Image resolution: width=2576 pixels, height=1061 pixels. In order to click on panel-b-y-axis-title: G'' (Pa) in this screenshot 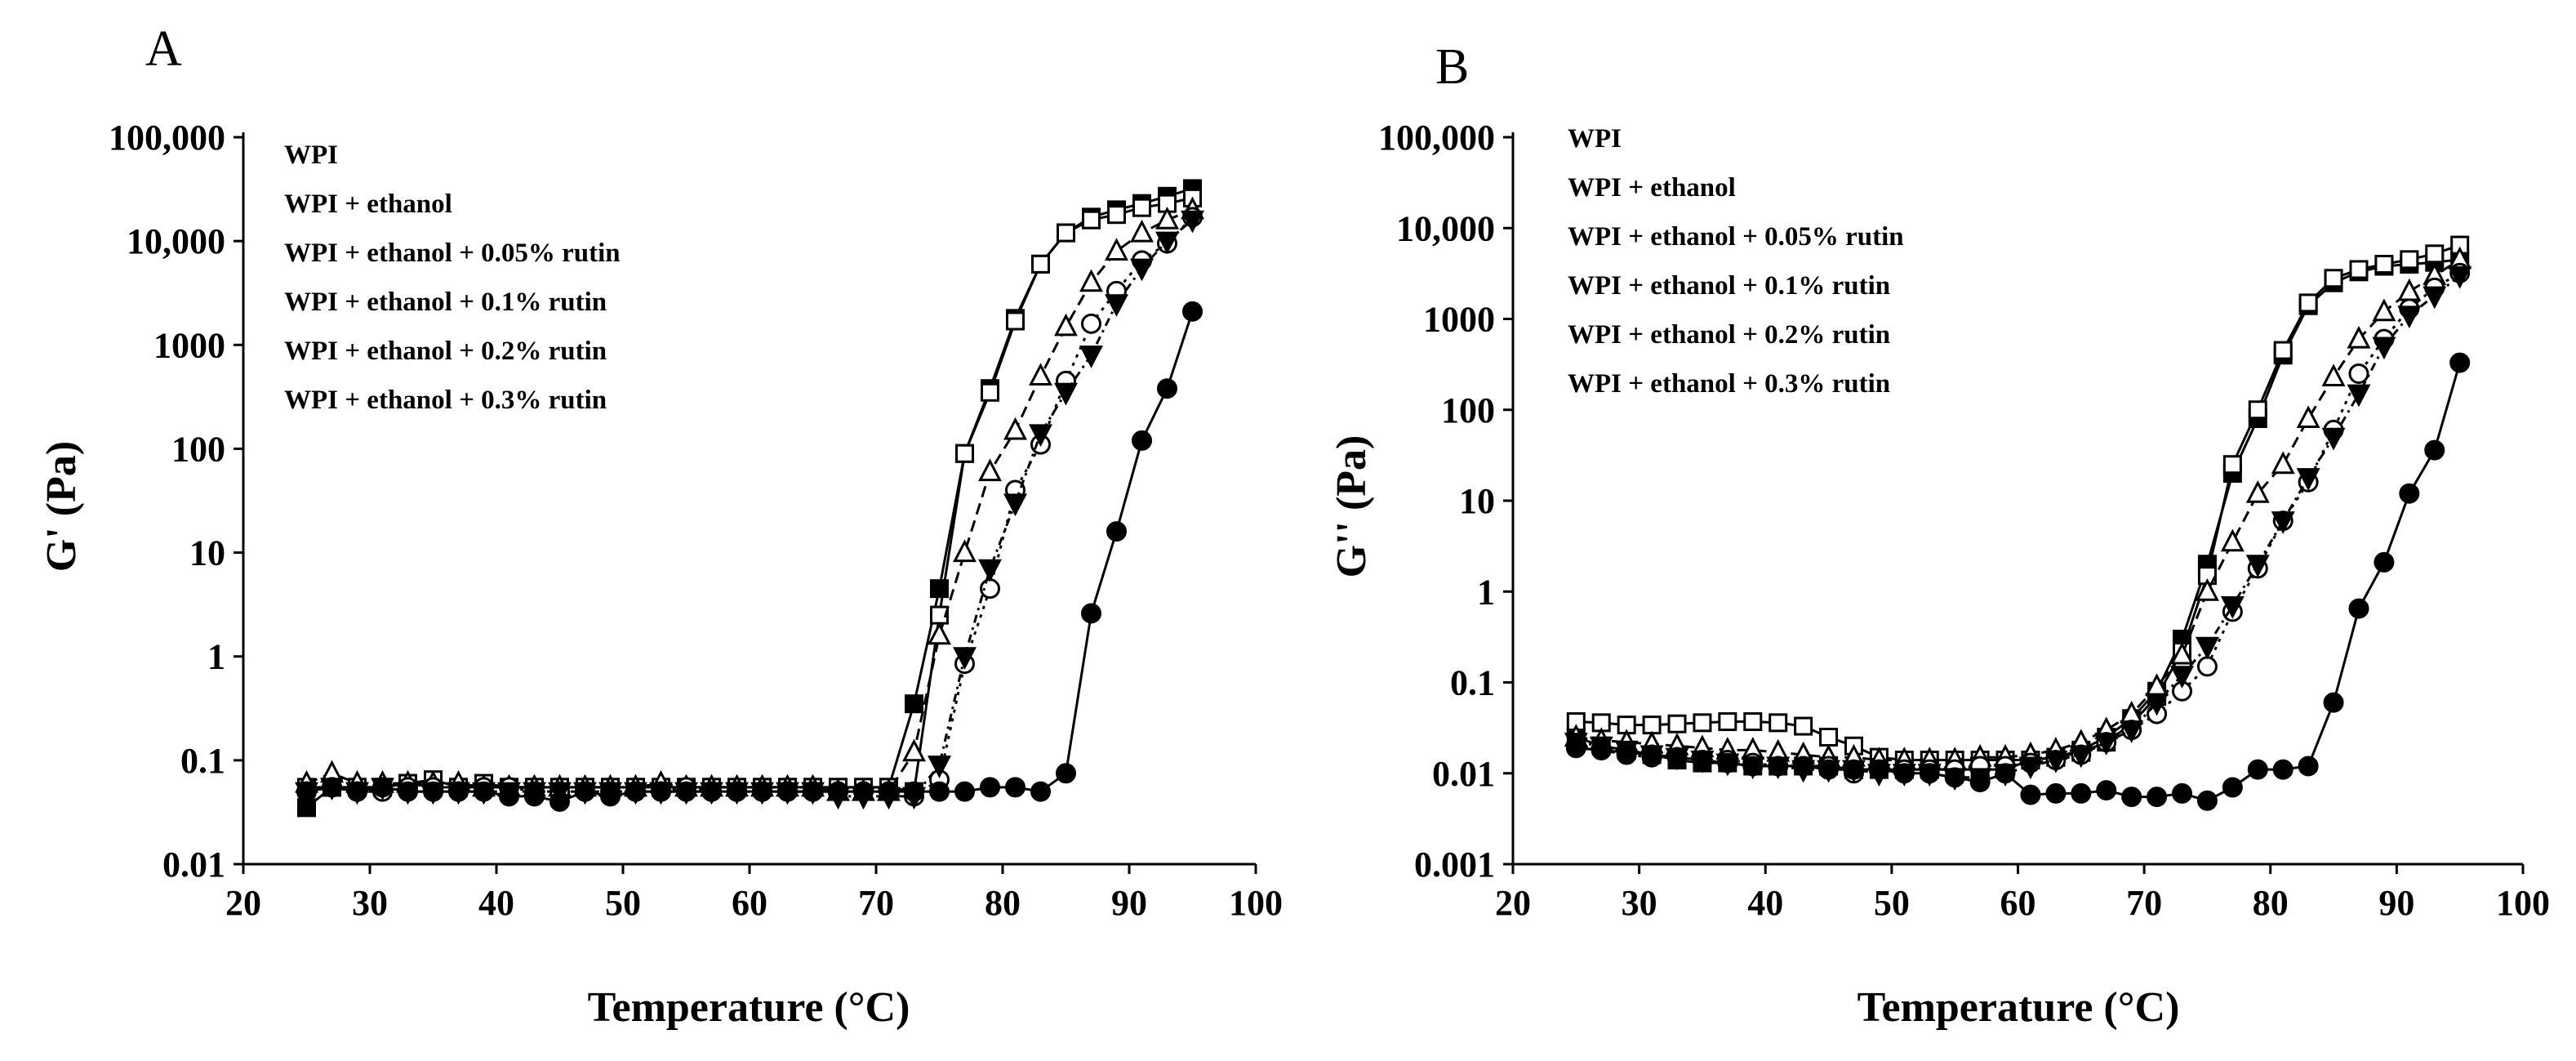, I will do `click(1351, 506)`.